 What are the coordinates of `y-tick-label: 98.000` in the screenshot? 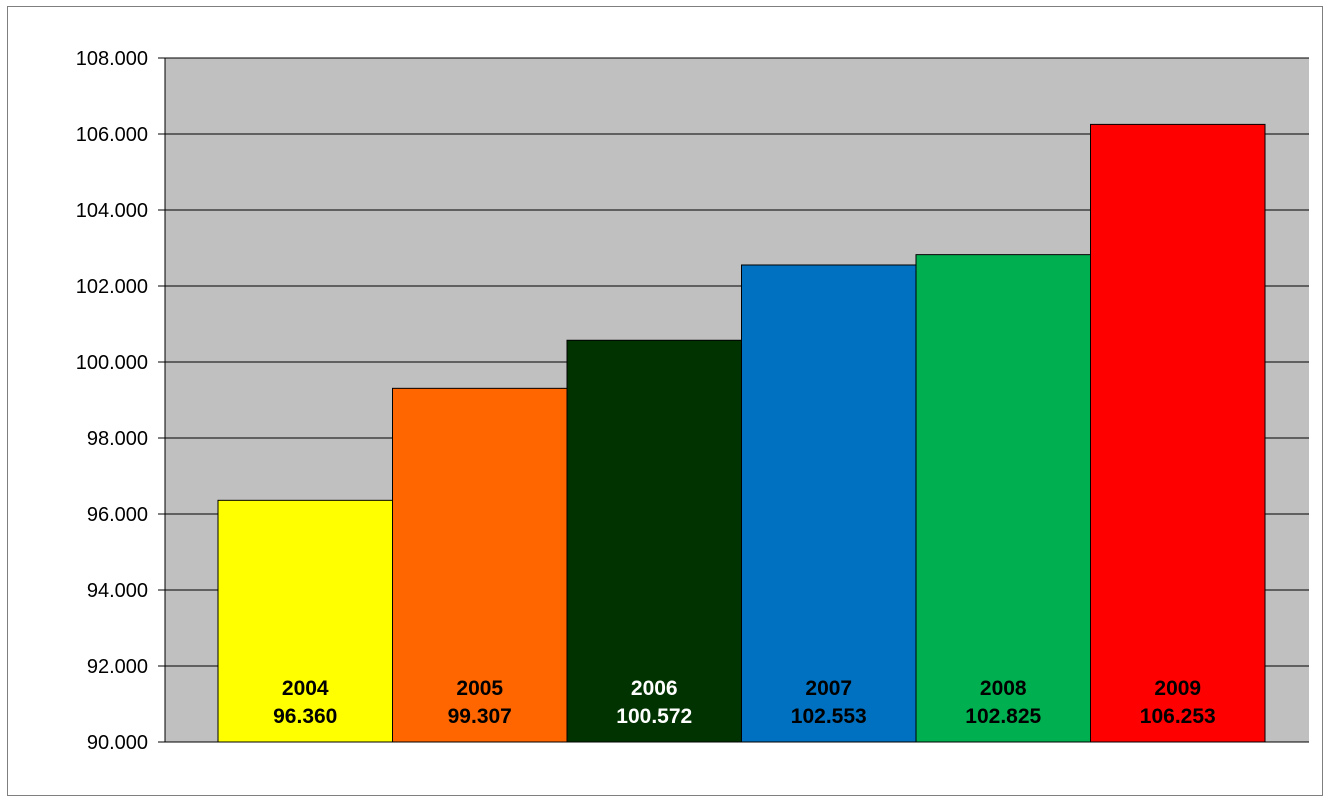 It's located at (117, 439).